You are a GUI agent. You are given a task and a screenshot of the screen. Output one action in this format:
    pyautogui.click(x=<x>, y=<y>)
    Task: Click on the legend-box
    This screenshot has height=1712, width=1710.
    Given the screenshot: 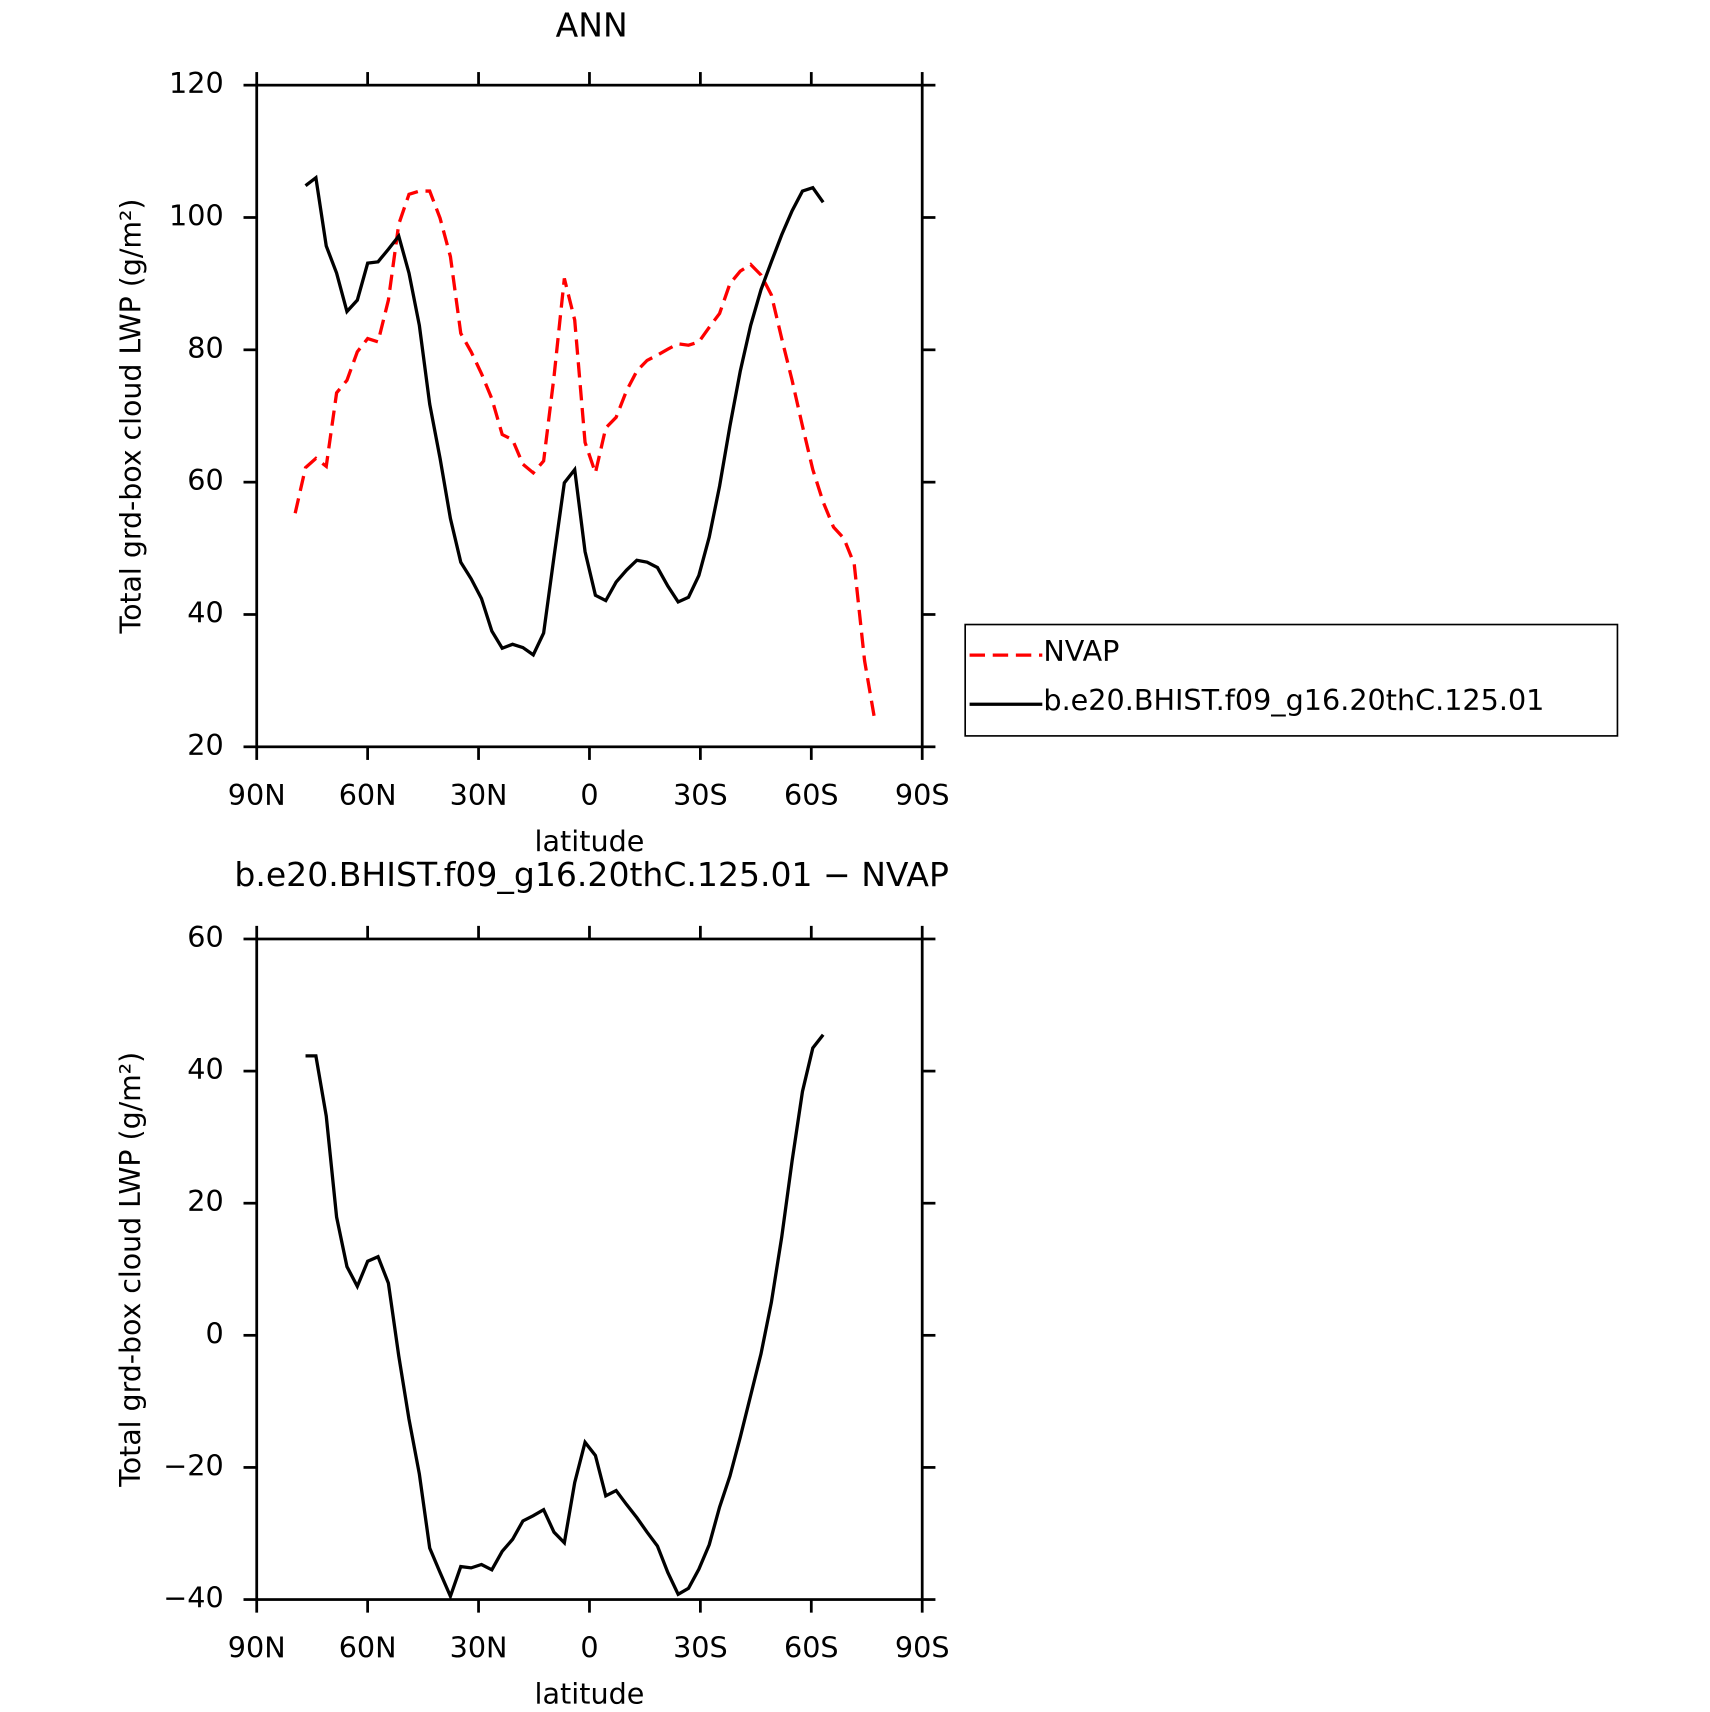 What is the action you would take?
    pyautogui.click(x=1291, y=680)
    